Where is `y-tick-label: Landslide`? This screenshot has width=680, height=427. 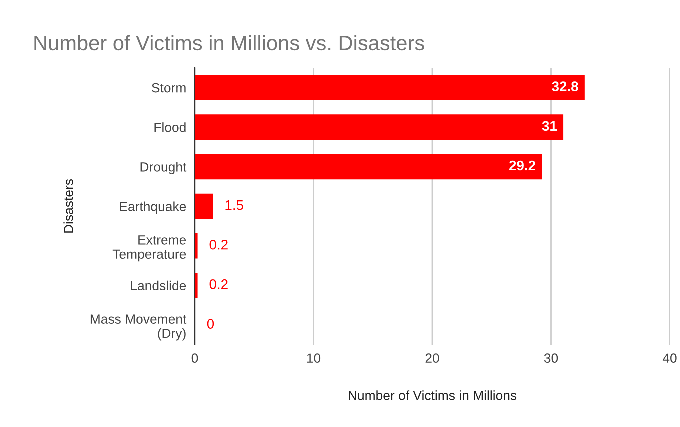 y-tick-label: Landslide is located at coordinates (158, 285).